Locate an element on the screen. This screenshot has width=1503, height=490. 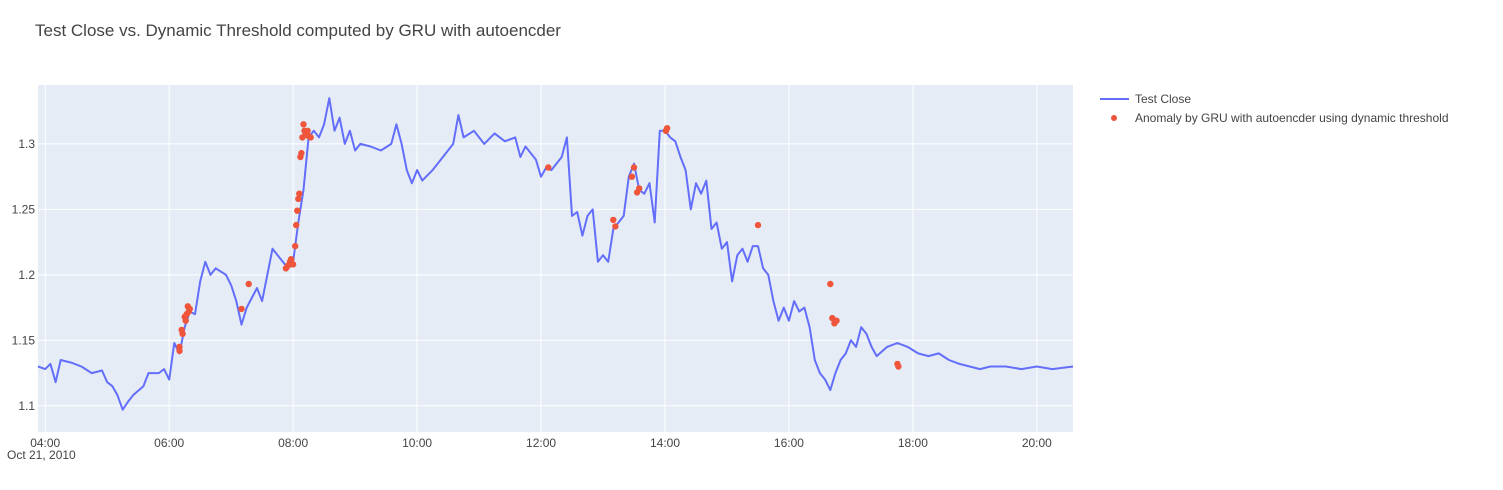
x-tick-label: 04:00 is located at coordinates (45, 443).